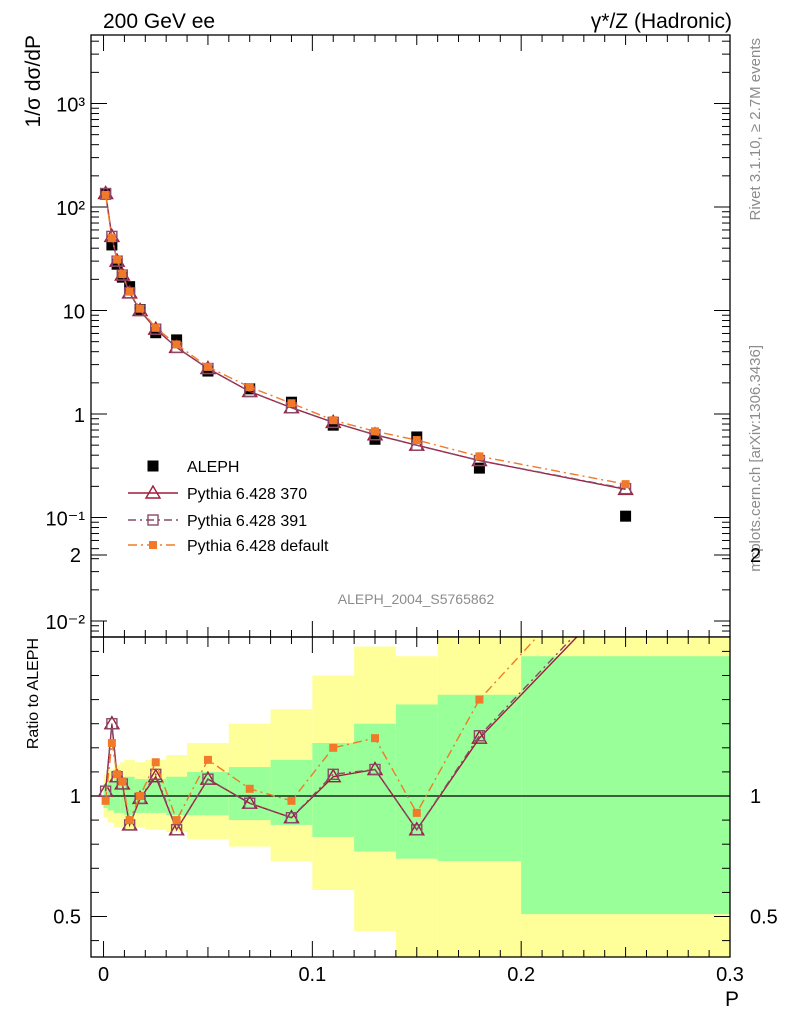 This screenshot has width=786, height=1024. Describe the element at coordinates (258, 546) in the screenshot. I see `legend-label-pdef: Pythia 6.428 default` at that location.